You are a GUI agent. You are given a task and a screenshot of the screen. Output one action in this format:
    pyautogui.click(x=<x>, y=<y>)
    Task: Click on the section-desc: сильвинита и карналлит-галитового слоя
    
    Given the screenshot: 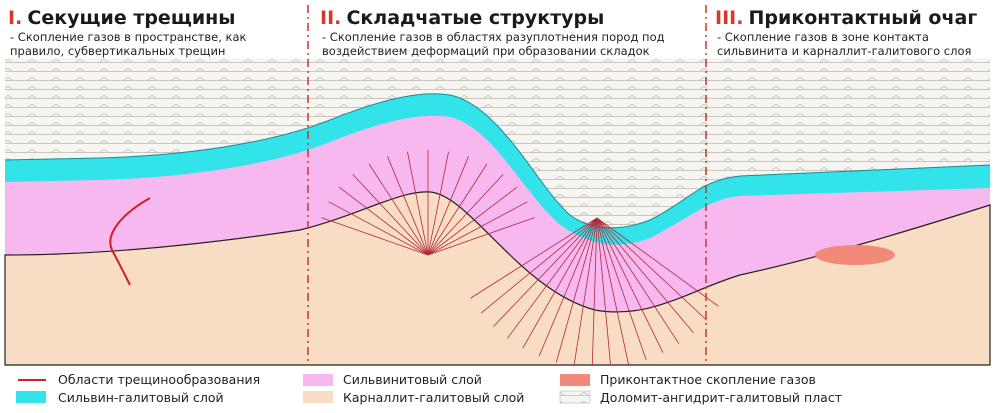 What is the action you would take?
    pyautogui.click(x=844, y=51)
    